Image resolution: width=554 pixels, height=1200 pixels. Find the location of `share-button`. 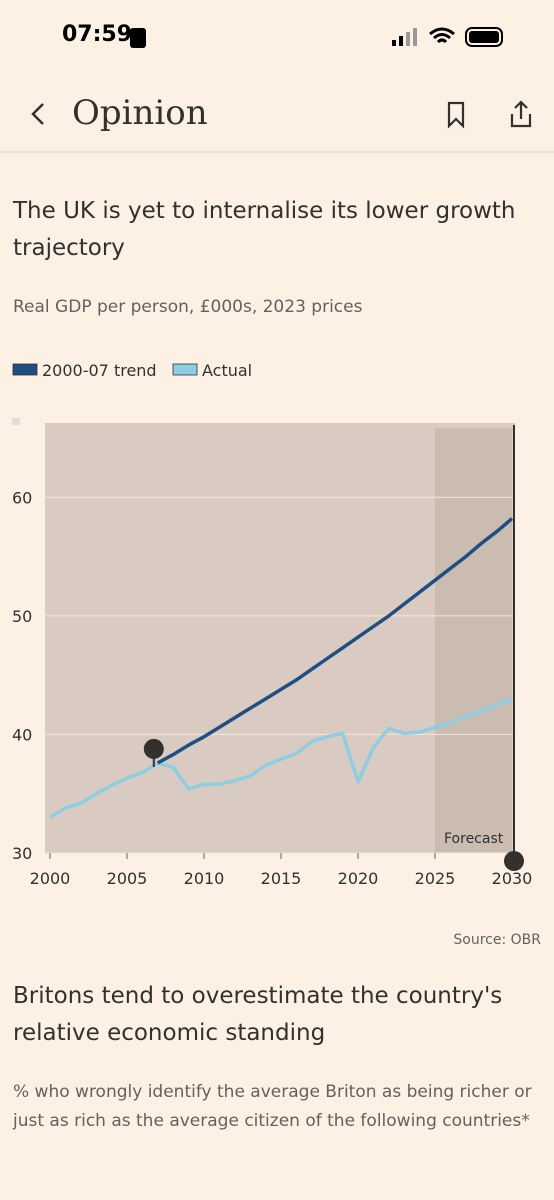

share-button is located at coordinates (521, 114).